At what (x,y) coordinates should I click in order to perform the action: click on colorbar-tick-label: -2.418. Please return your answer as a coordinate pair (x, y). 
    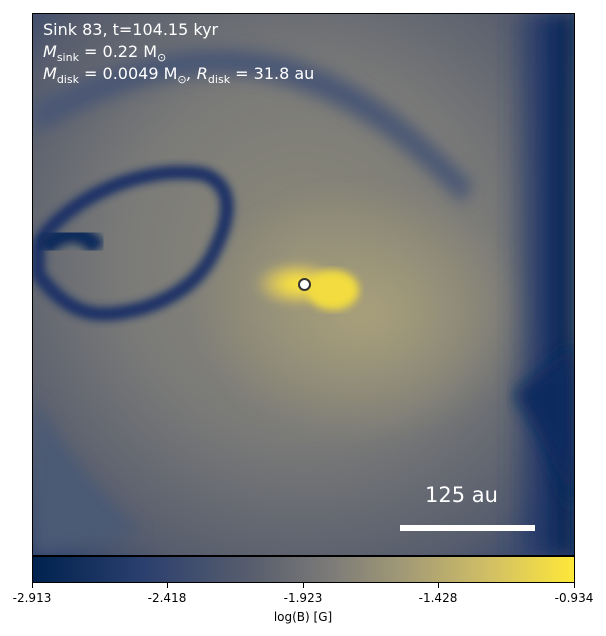
    Looking at the image, I should click on (167, 598).